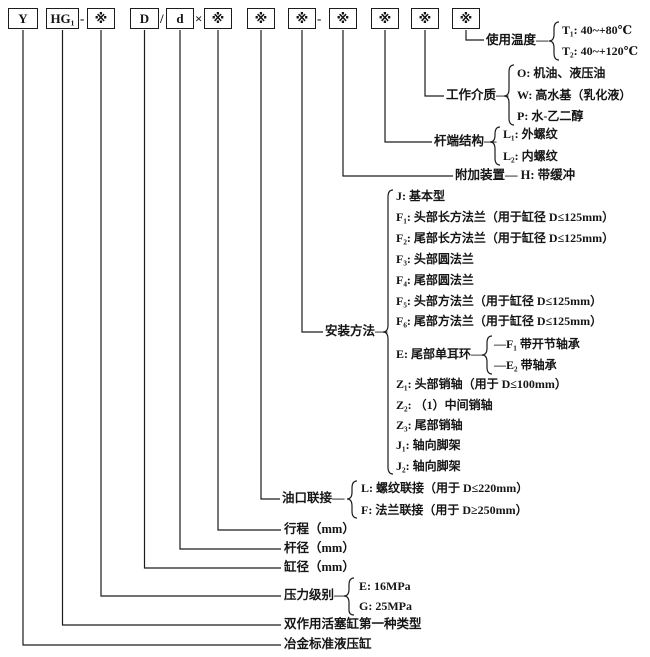 The width and height of the screenshot is (650, 657). Describe the element at coordinates (385, 606) in the screenshot. I see `pressure-item: G: 25MPa` at that location.